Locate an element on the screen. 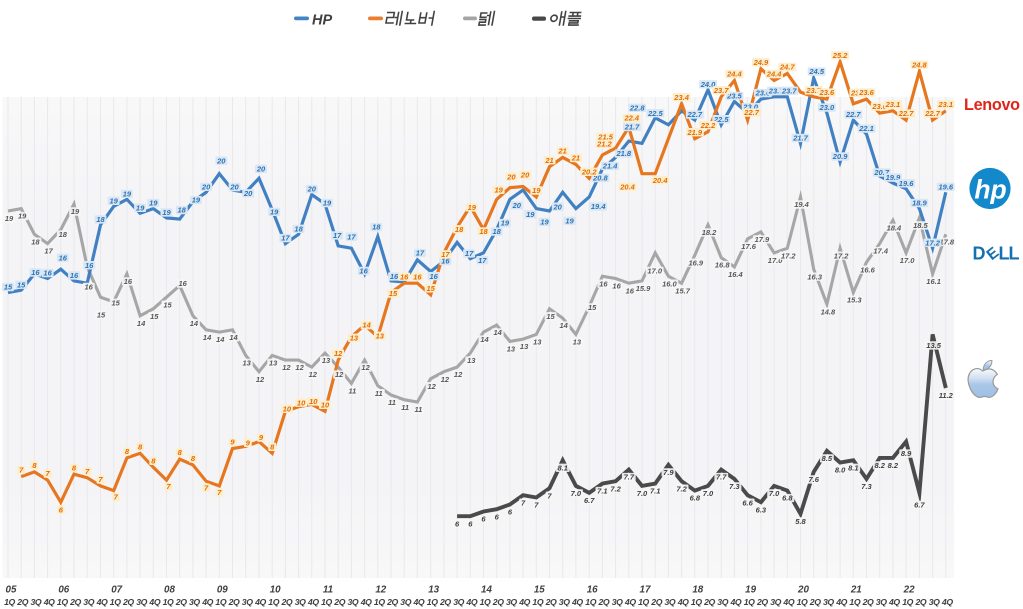 Image resolution: width=1023 pixels, height=609 pixels. svg-text: 8.0 is located at coordinates (840, 470).